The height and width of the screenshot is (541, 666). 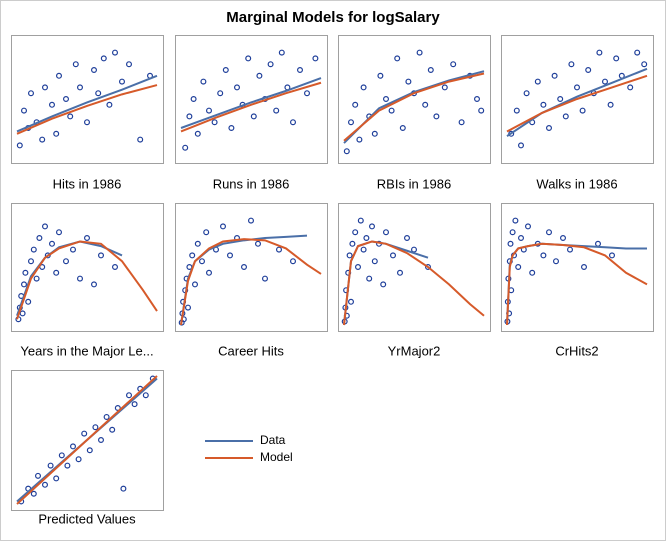 What do you see at coordinates (333, 17) in the screenshot?
I see `chart-title: Marginal Models for logSalary` at bounding box center [333, 17].